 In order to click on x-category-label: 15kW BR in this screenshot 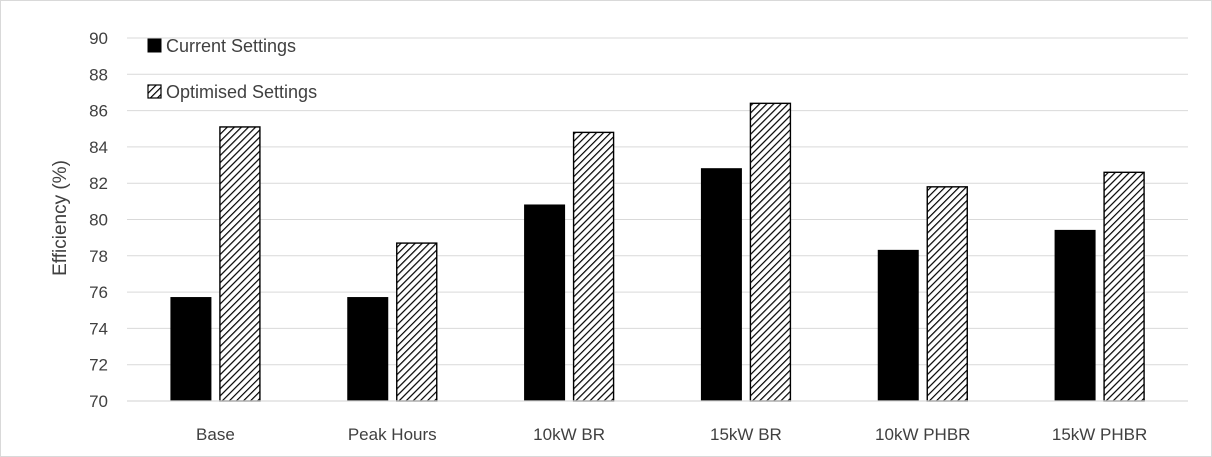, I will do `click(746, 434)`.